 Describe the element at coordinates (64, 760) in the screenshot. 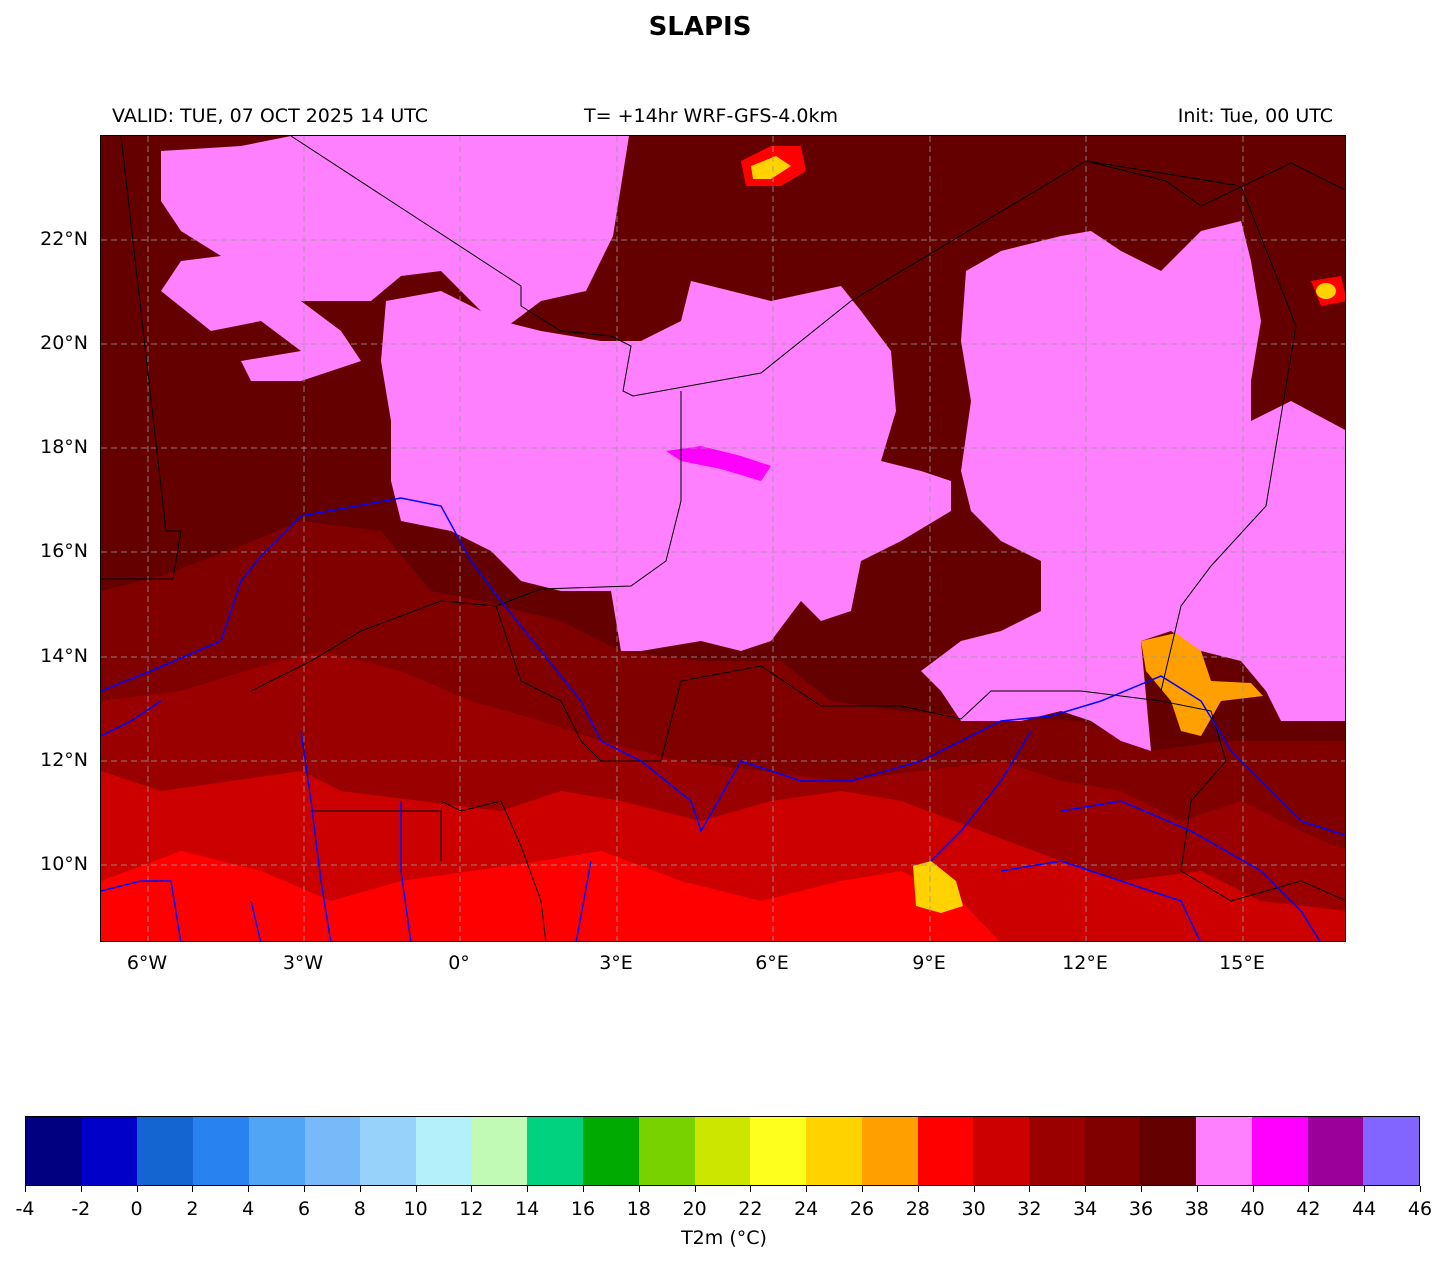

I see `lat-label: 12°N` at that location.